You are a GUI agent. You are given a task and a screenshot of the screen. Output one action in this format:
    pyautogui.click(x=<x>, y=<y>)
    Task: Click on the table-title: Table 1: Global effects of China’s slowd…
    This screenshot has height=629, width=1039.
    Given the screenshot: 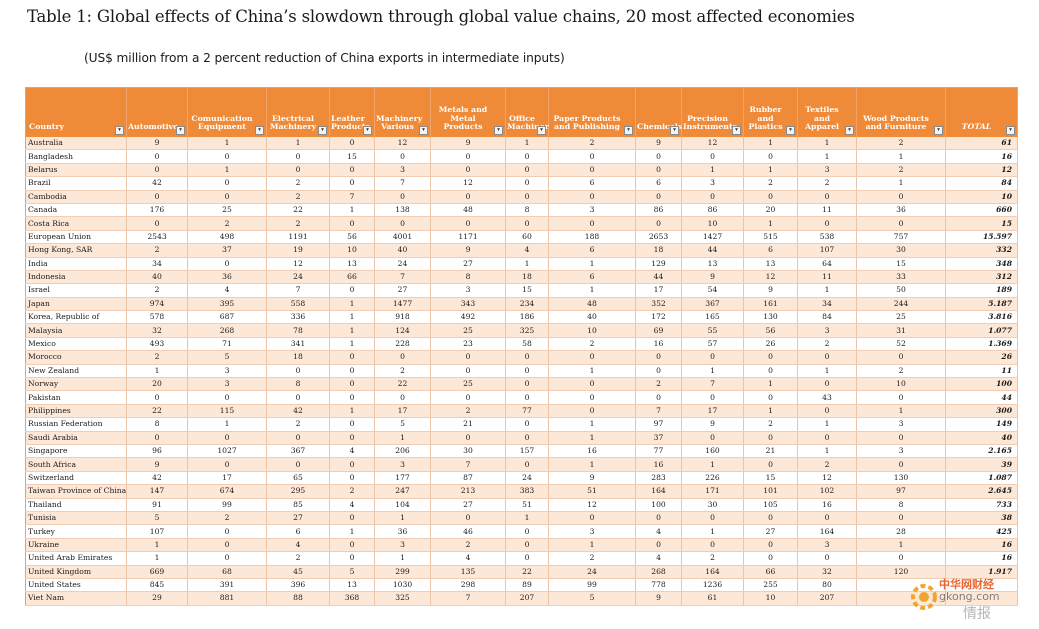 What is the action you would take?
    pyautogui.click(x=441, y=16)
    